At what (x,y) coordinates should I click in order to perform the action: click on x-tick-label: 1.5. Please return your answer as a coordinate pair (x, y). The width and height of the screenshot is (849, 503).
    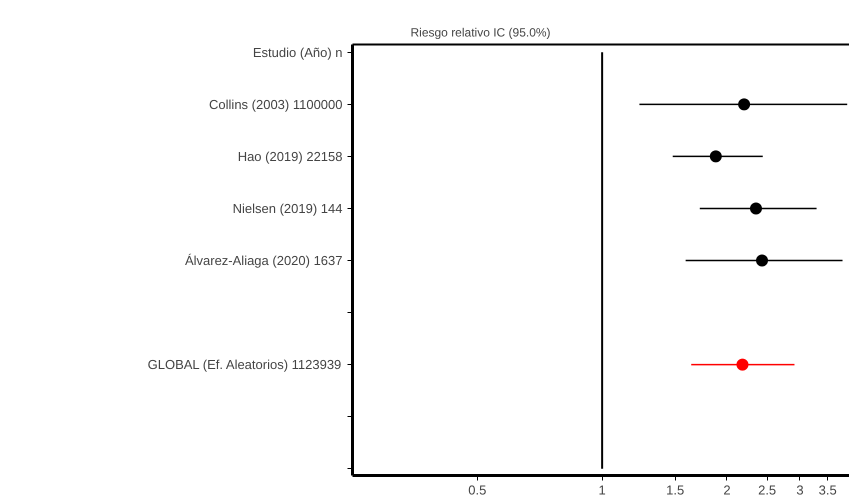
    Looking at the image, I should click on (675, 490).